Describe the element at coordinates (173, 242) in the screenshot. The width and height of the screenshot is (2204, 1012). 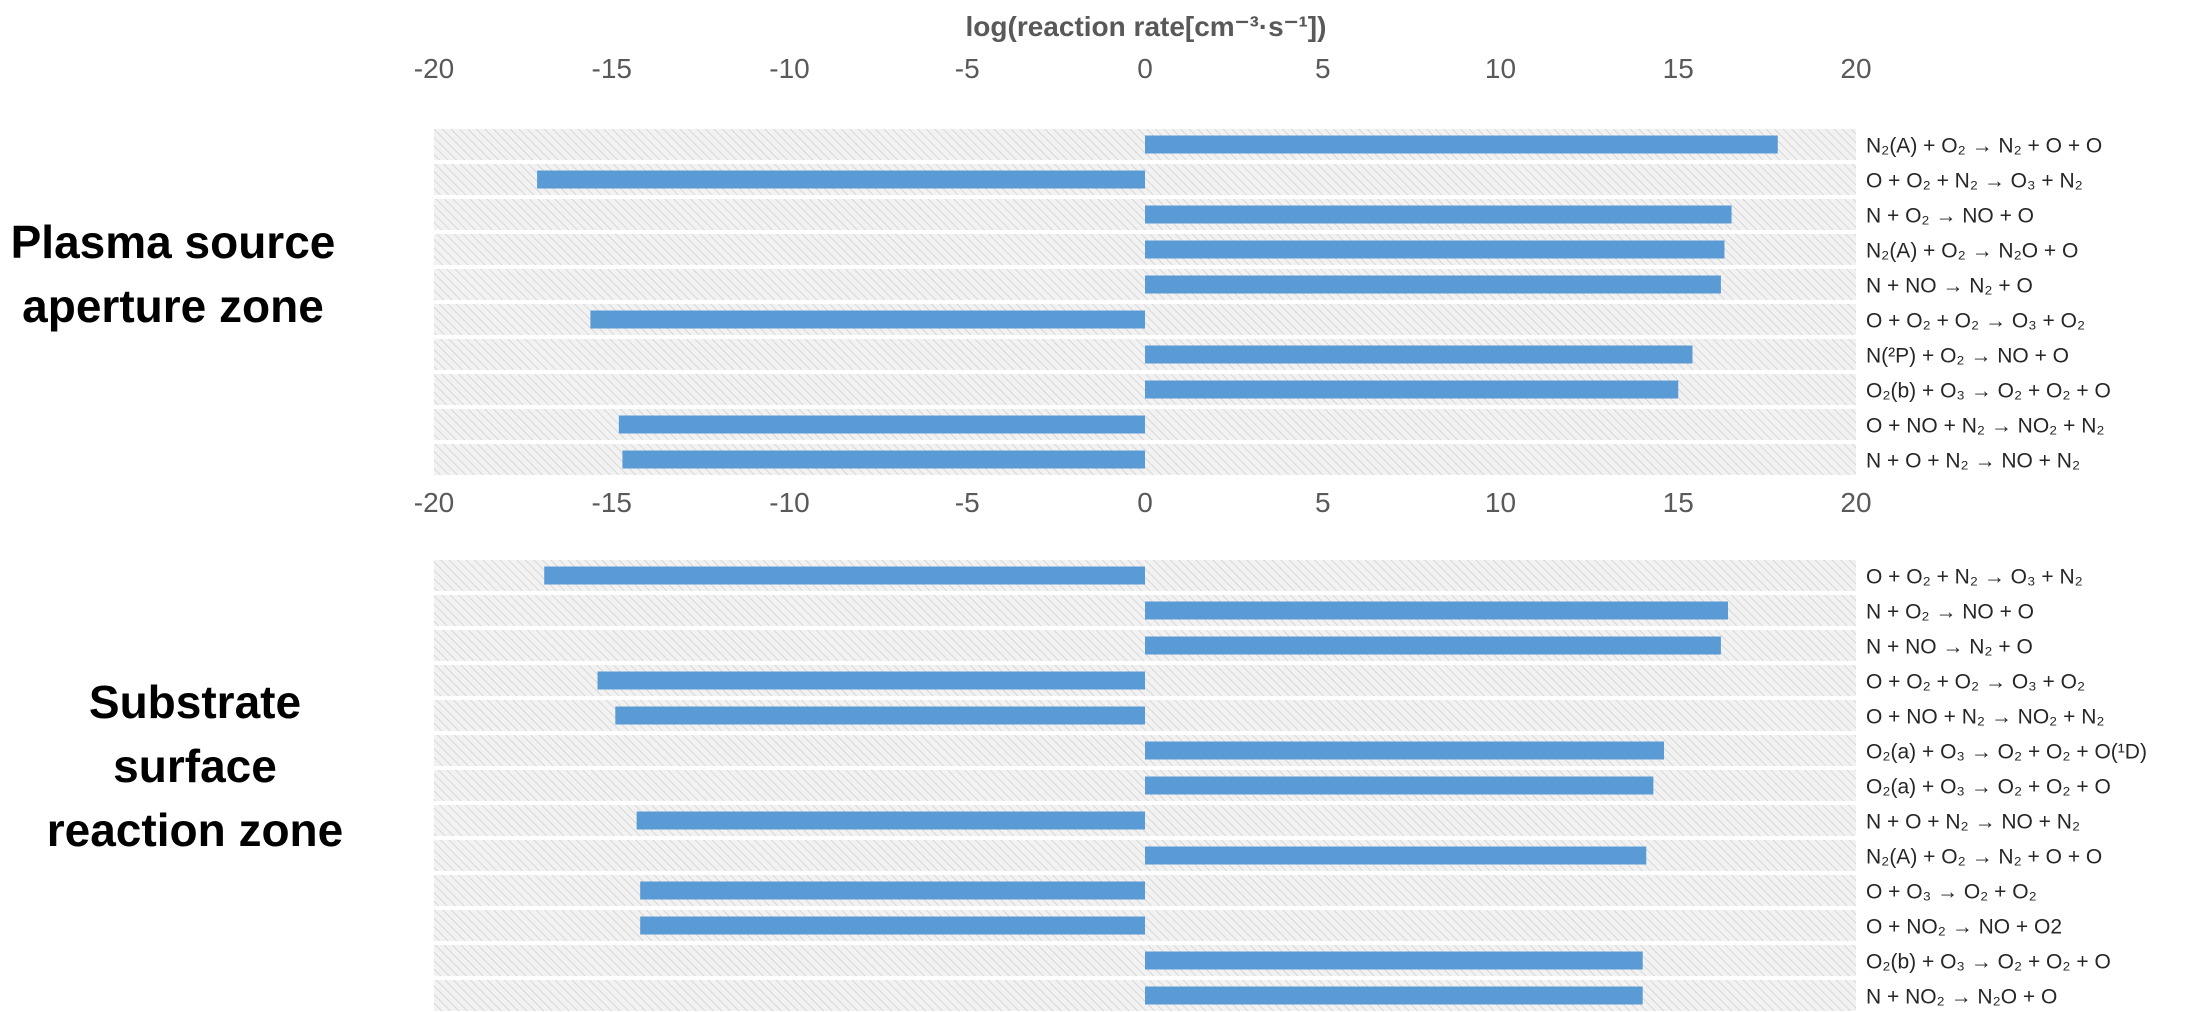
I see `zone-label-line: Plasma source` at that location.